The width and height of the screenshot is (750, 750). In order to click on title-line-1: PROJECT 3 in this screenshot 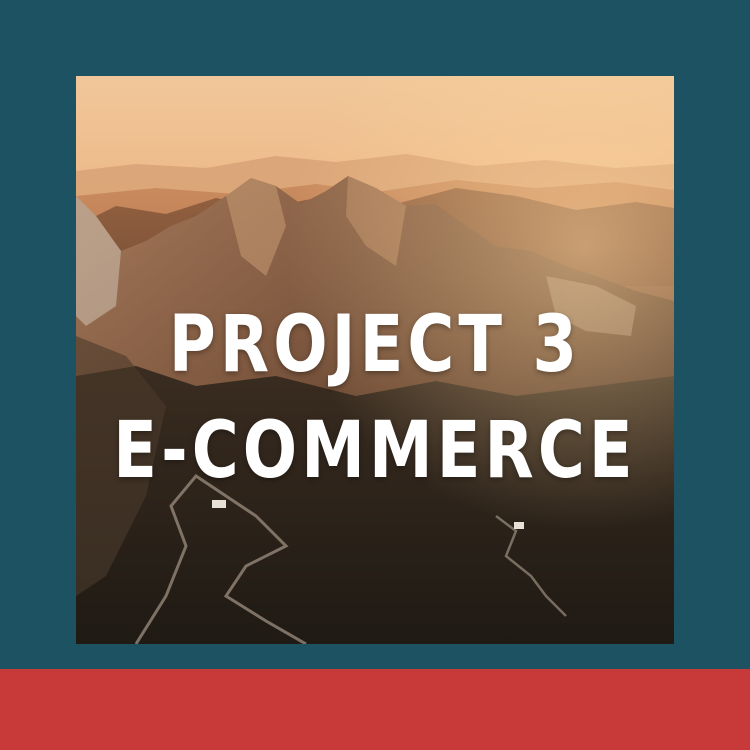, I will do `click(375, 345)`.